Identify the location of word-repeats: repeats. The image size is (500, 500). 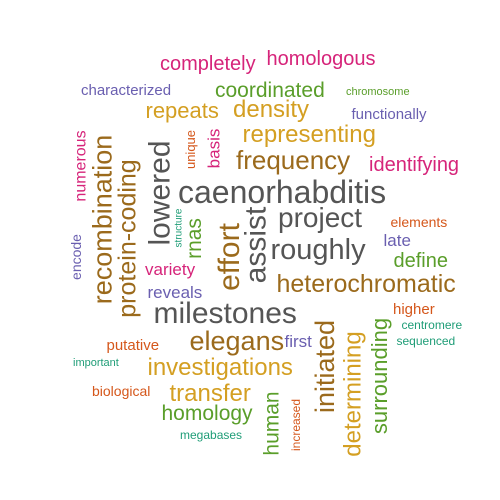
(182, 110).